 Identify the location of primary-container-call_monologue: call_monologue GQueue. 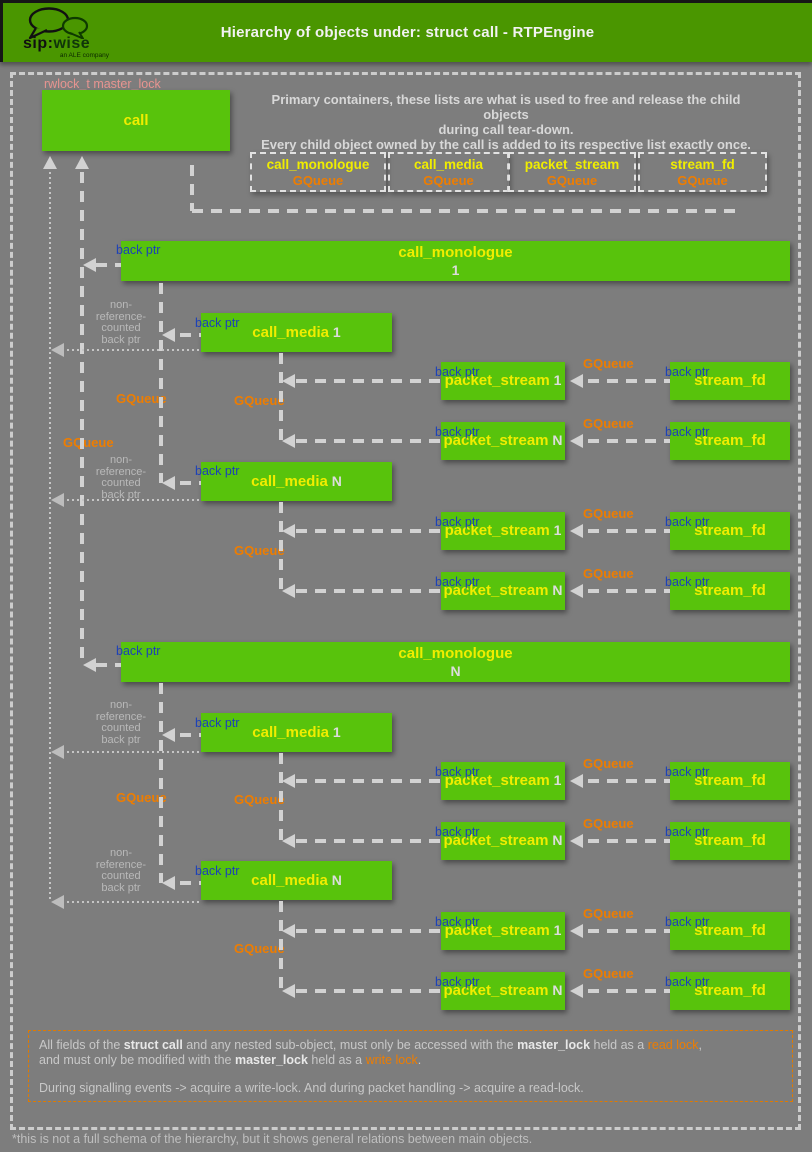
(318, 172).